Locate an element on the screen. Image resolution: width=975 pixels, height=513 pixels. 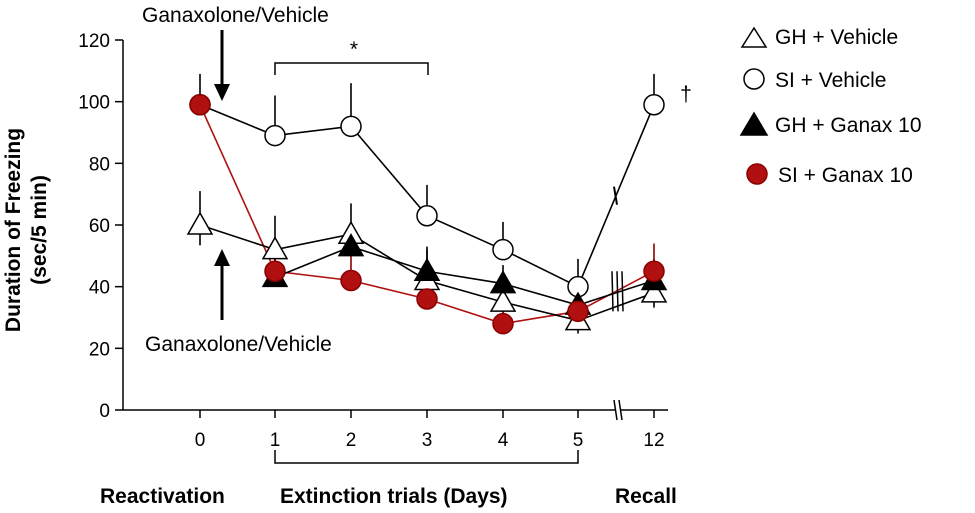
y-axis-title-line1: Duration of Freezing is located at coordinates (13, 230).